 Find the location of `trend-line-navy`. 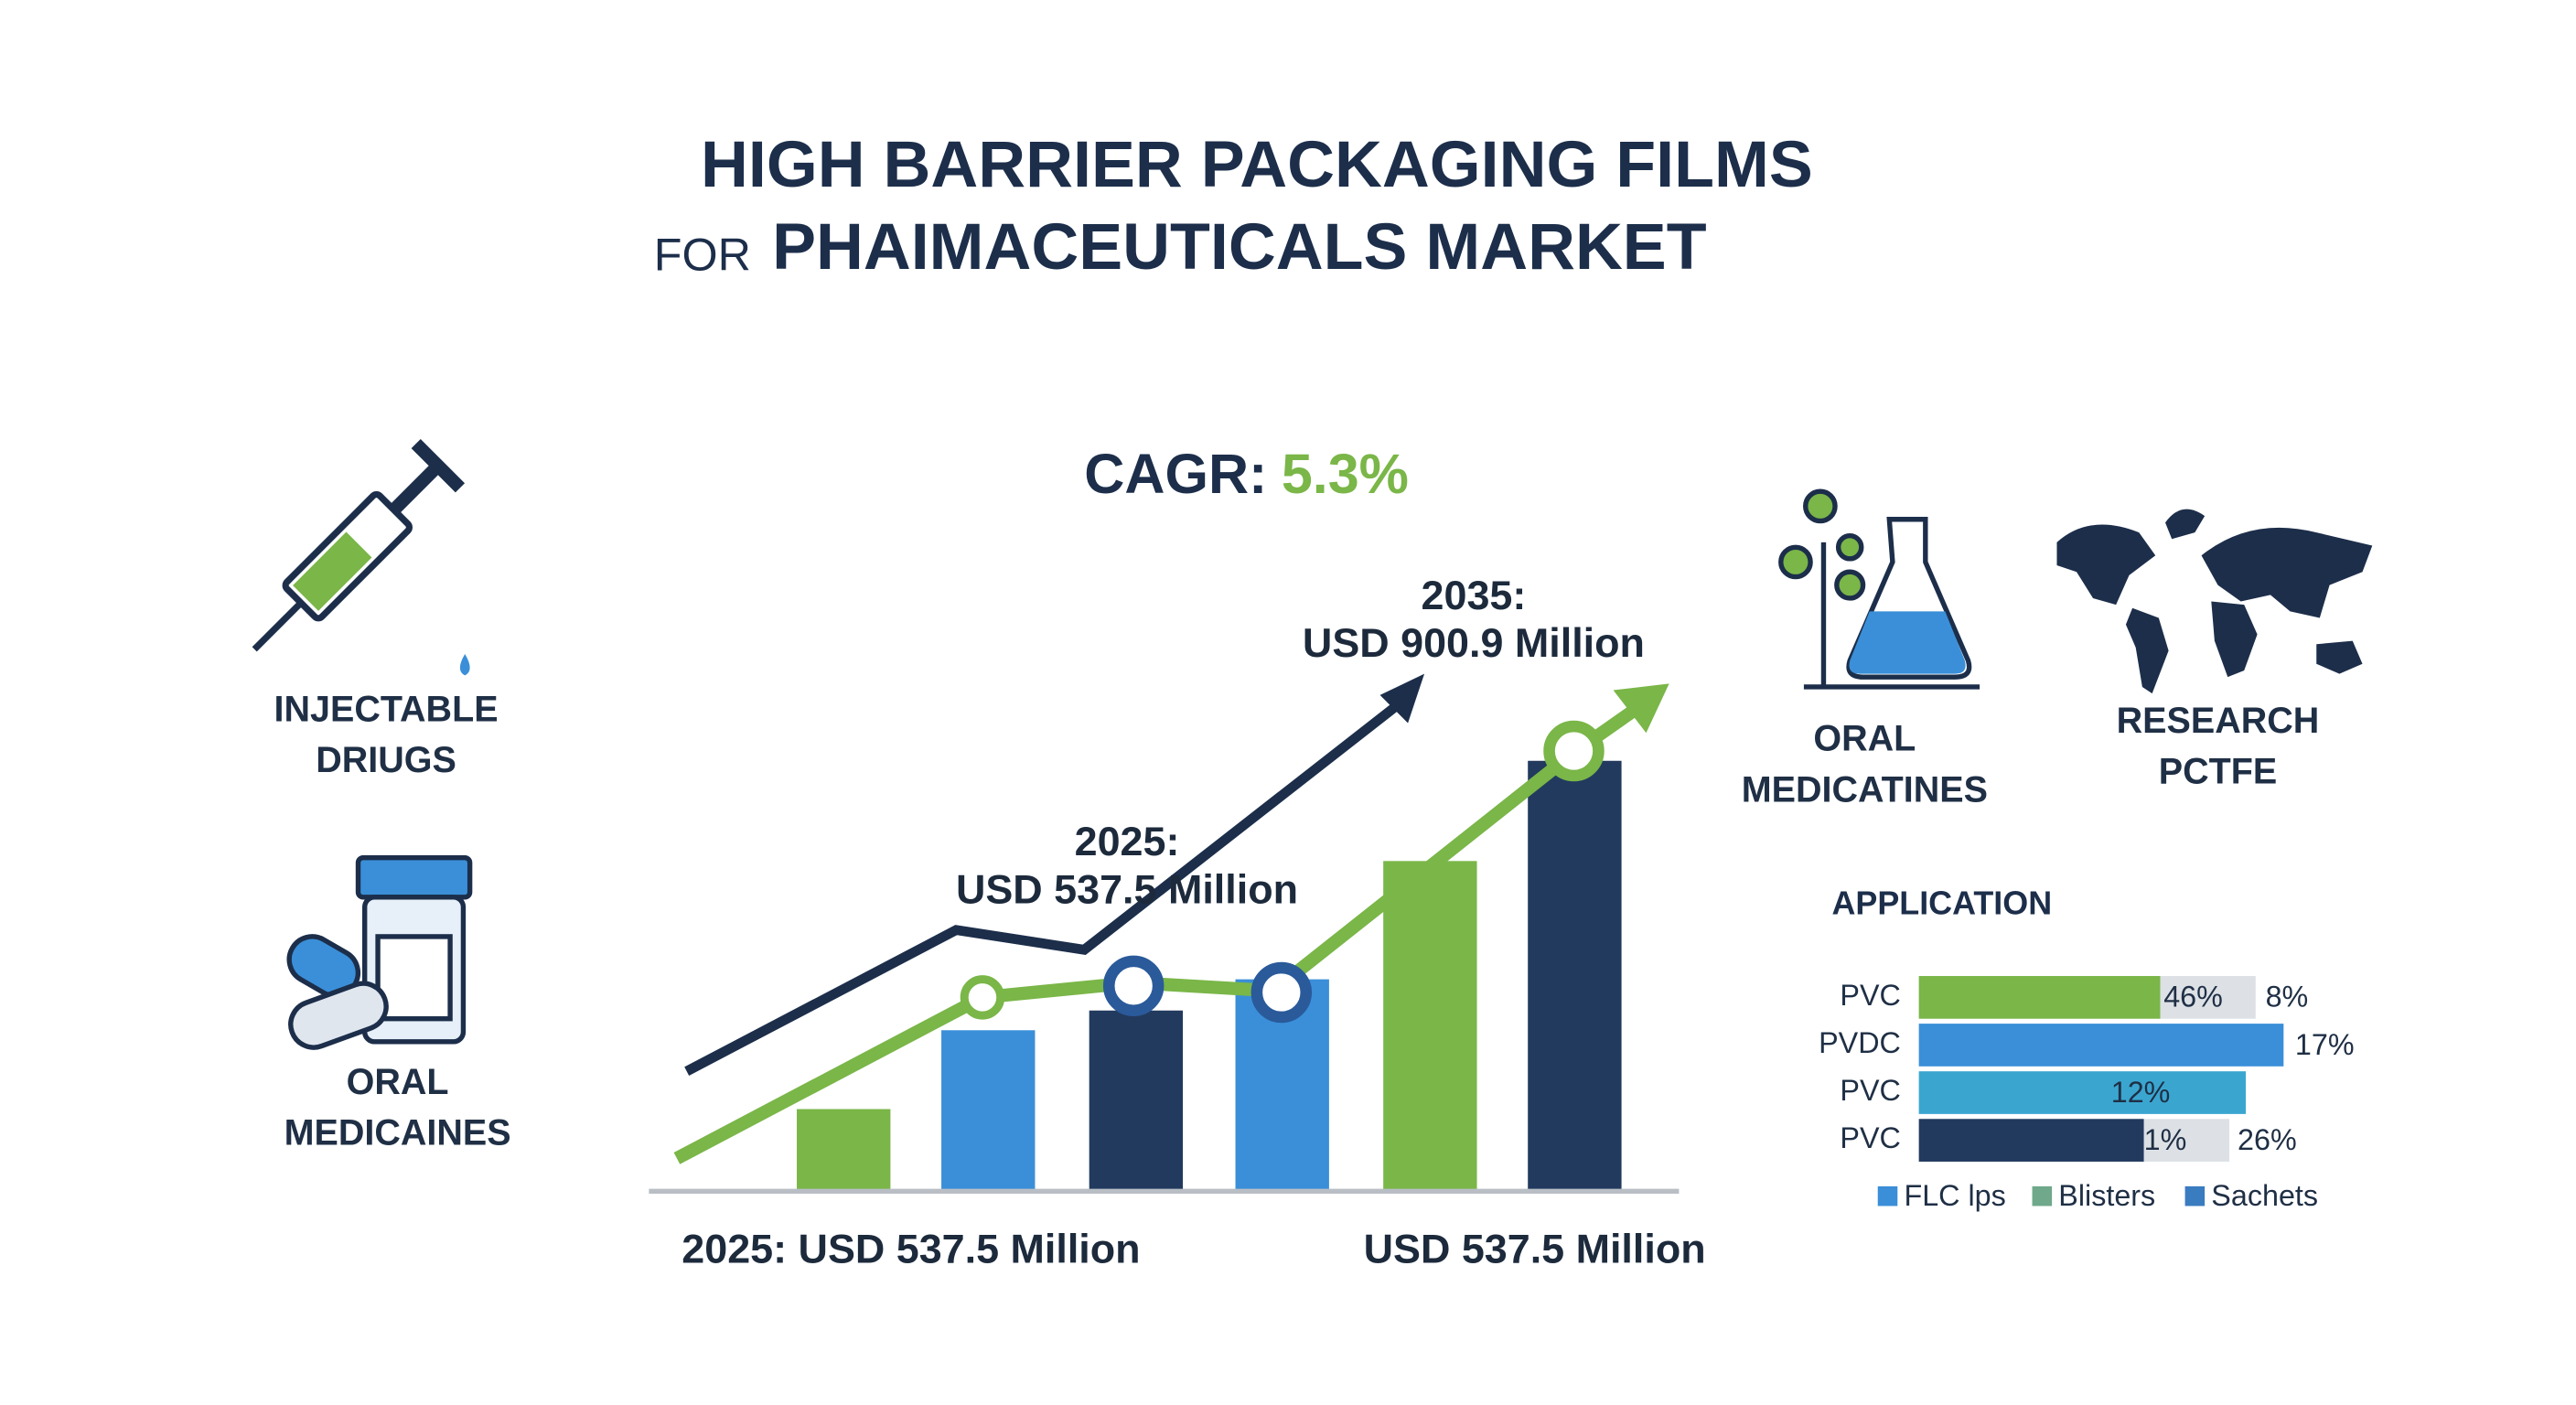

trend-line-navy is located at coordinates (1043, 887).